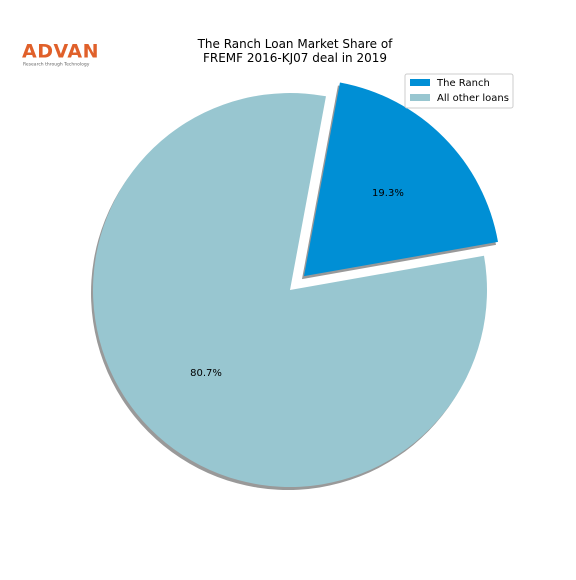 This screenshot has width=576, height=580. Describe the element at coordinates (56, 65) in the screenshot. I see `logo-tagline: Research through Technology` at that location.